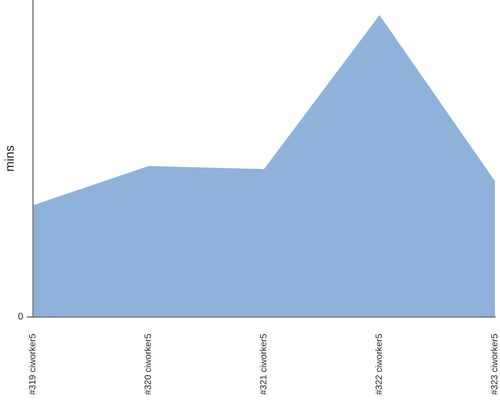 The image size is (500, 400). Describe the element at coordinates (9, 158) in the screenshot. I see `y-axis-title: mins` at that location.